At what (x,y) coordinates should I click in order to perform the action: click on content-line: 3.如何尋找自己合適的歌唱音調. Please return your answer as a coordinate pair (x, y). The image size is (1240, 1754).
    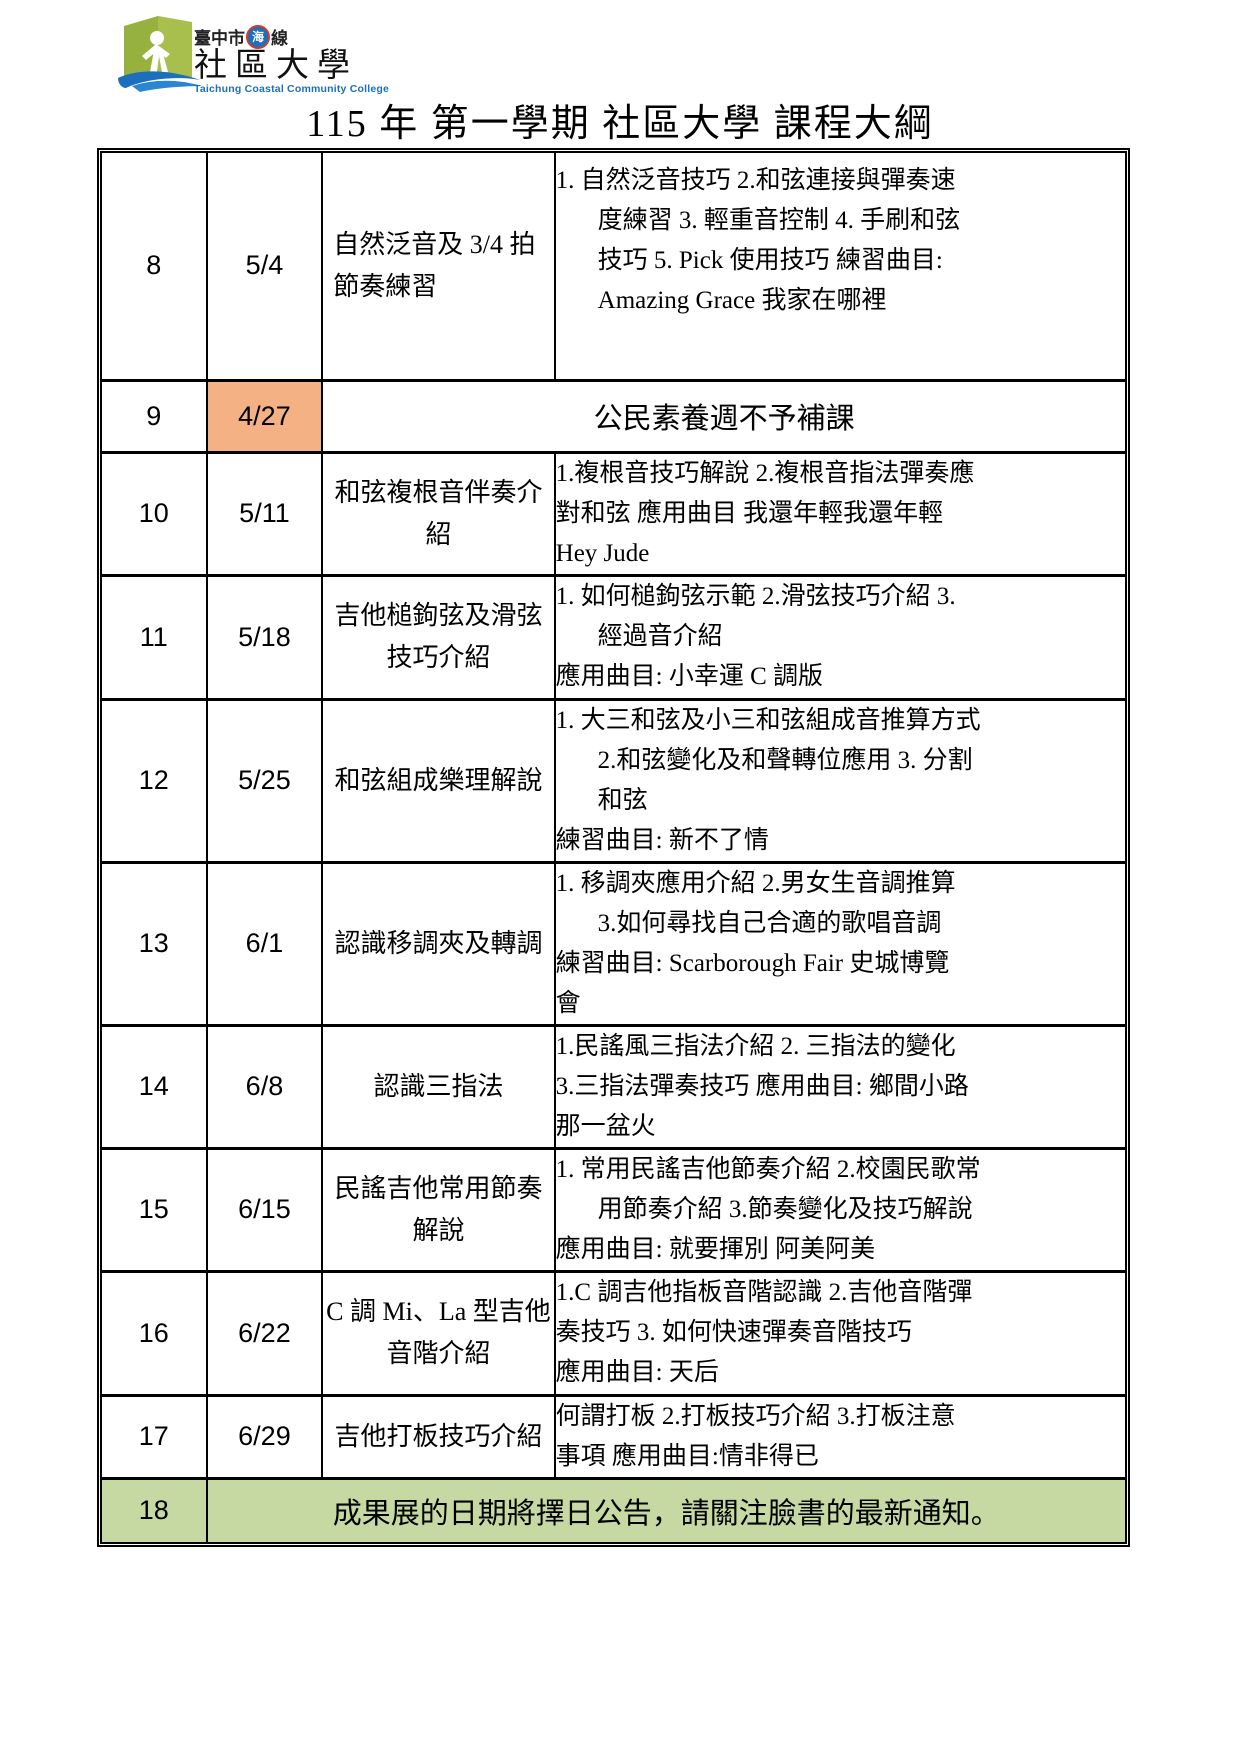
    Looking at the image, I should click on (769, 923).